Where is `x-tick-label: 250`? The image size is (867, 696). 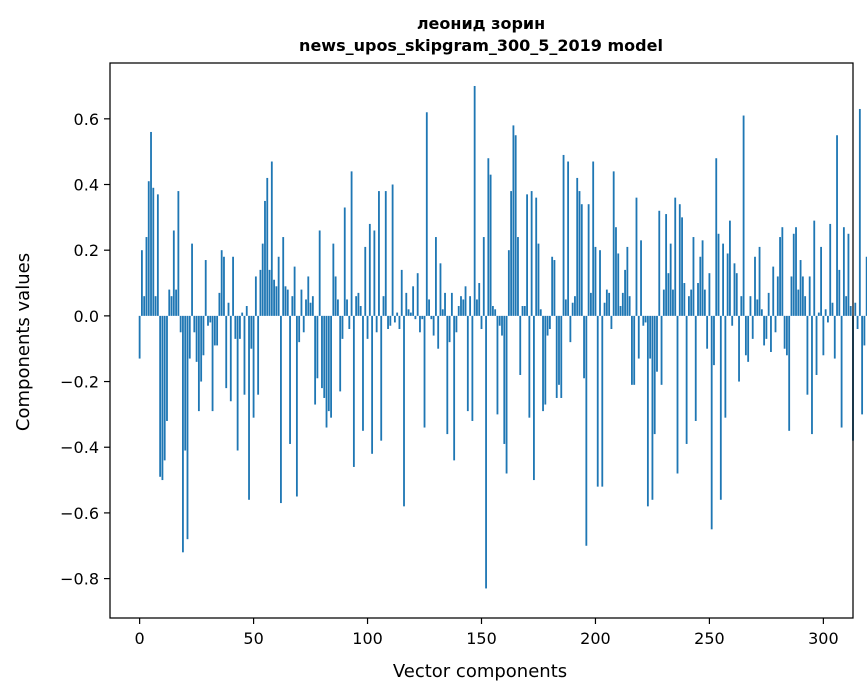 x-tick-label: 250 is located at coordinates (709, 638).